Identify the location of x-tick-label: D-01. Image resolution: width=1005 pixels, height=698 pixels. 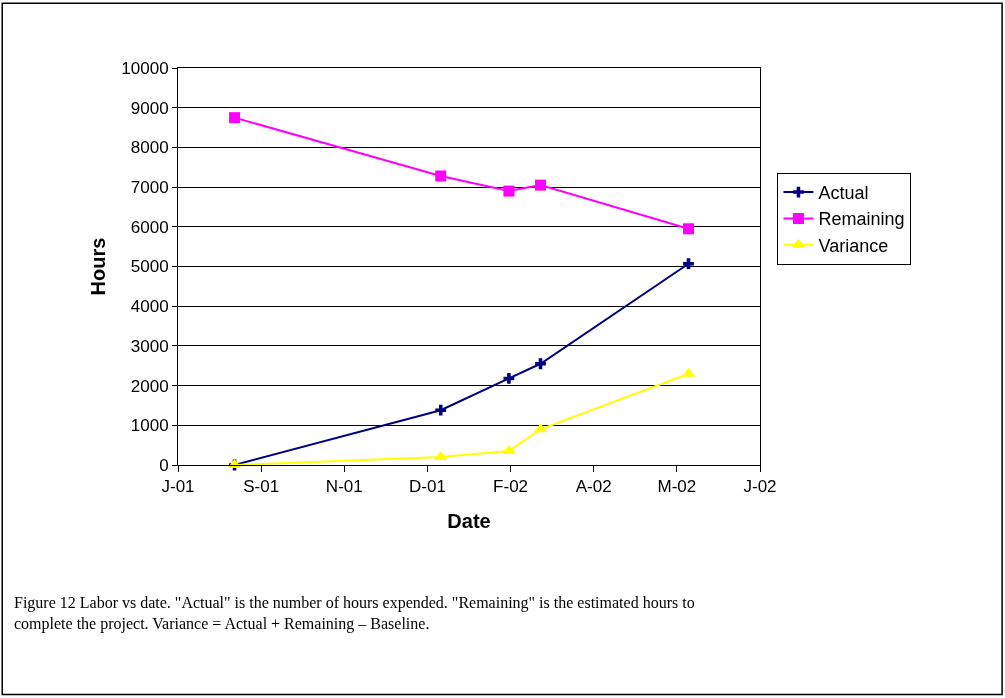
(427, 487).